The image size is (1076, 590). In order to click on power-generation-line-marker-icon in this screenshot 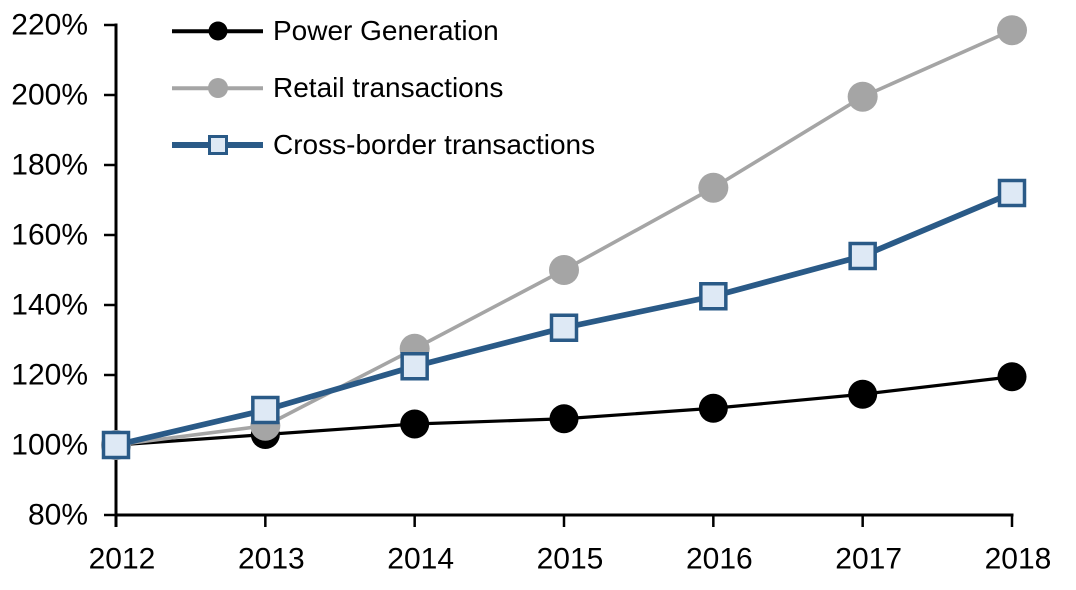, I will do `click(217, 31)`.